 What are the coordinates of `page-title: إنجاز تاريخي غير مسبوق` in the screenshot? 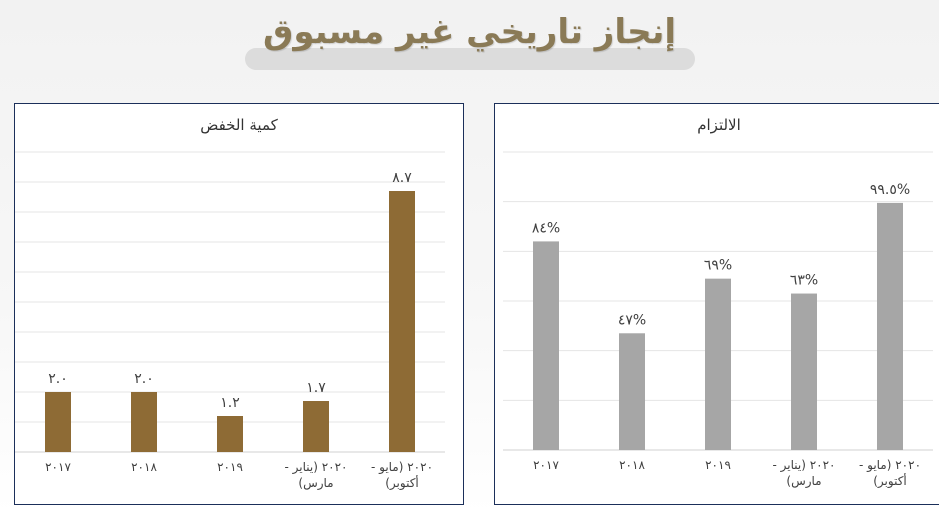 It's located at (469, 32).